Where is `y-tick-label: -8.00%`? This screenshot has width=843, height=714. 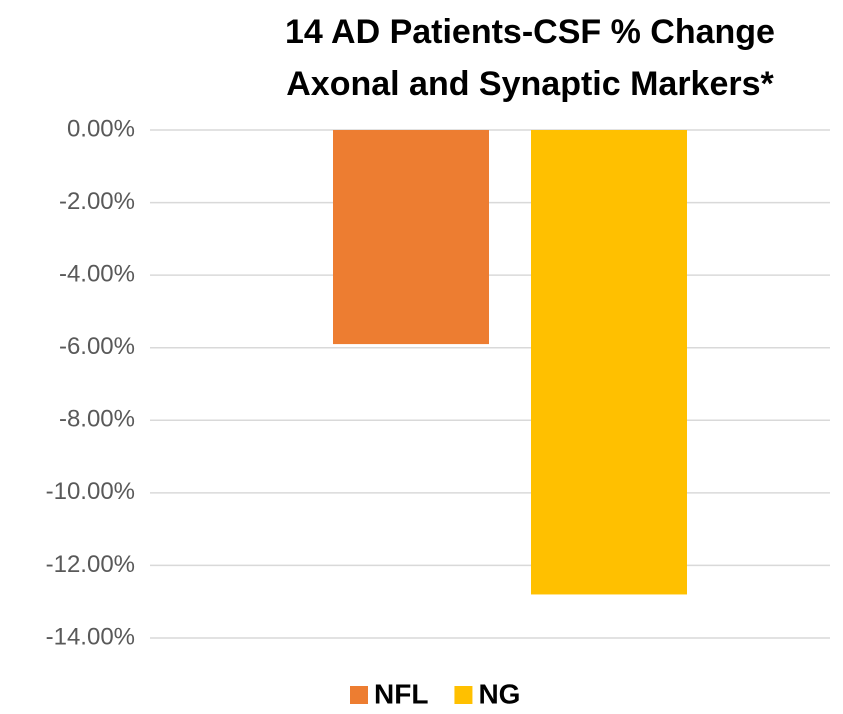
y-tick-label: -8.00% is located at coordinates (97, 419).